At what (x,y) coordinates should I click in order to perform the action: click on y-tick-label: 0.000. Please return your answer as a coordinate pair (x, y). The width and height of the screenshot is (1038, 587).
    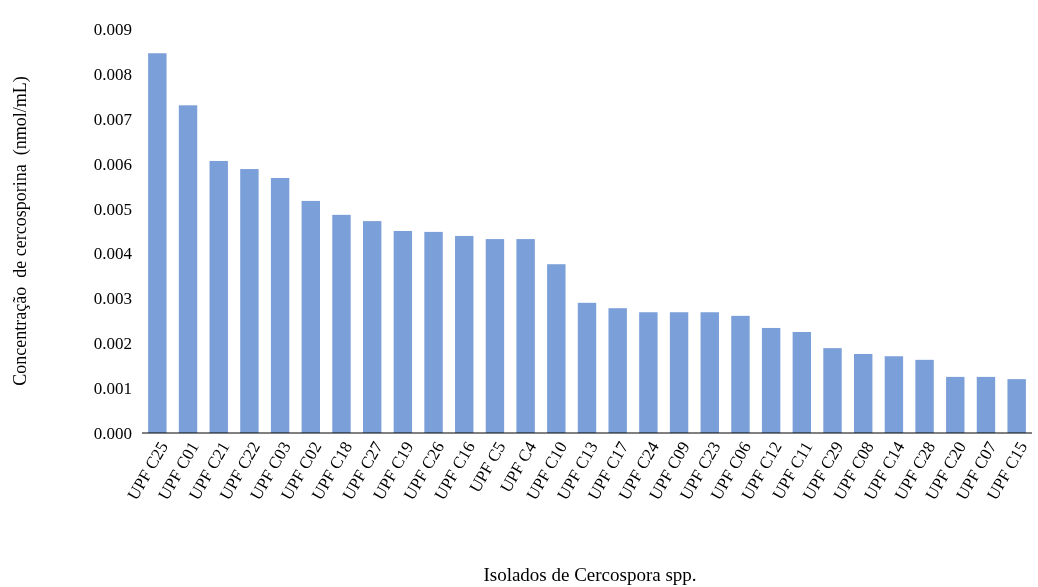
    Looking at the image, I should click on (112, 433).